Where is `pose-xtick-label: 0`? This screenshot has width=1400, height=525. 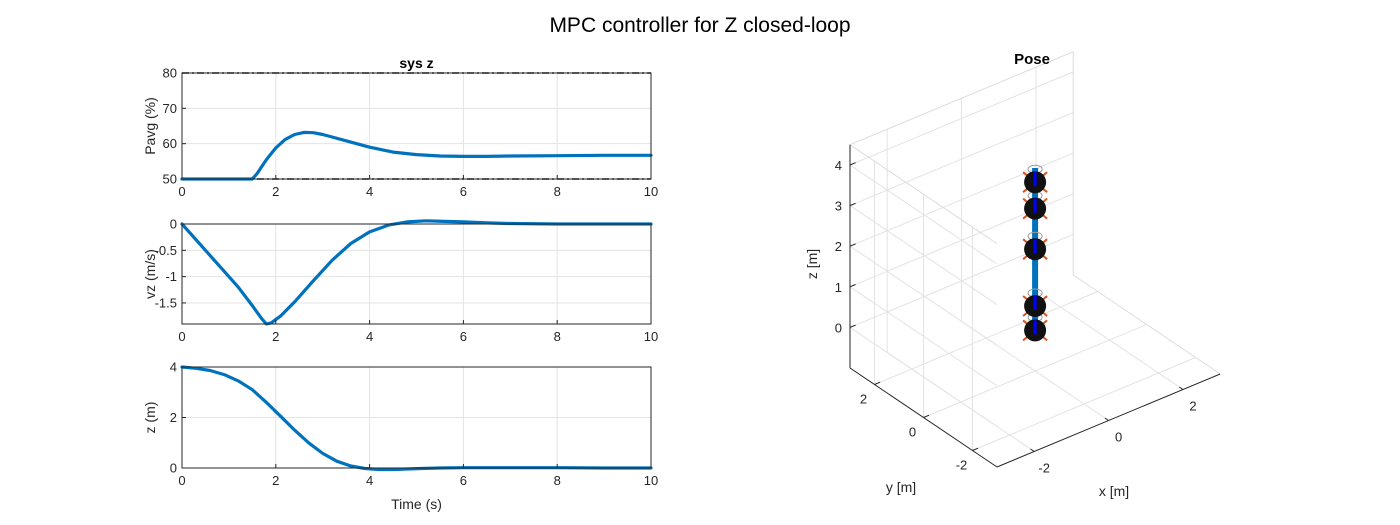 pose-xtick-label: 0 is located at coordinates (1118, 437).